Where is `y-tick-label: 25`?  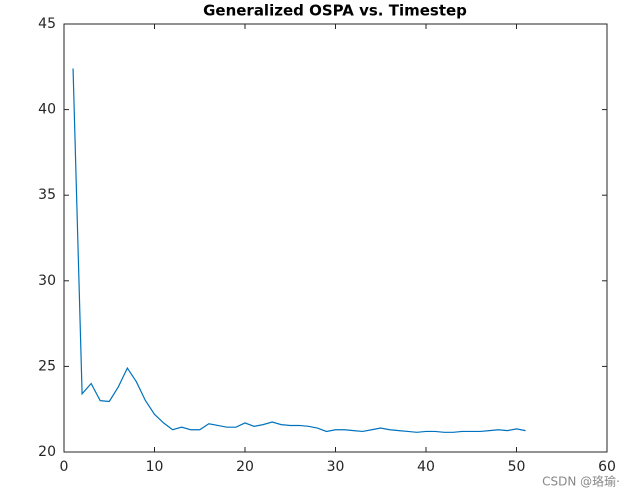 y-tick-label: 25 is located at coordinates (47, 366).